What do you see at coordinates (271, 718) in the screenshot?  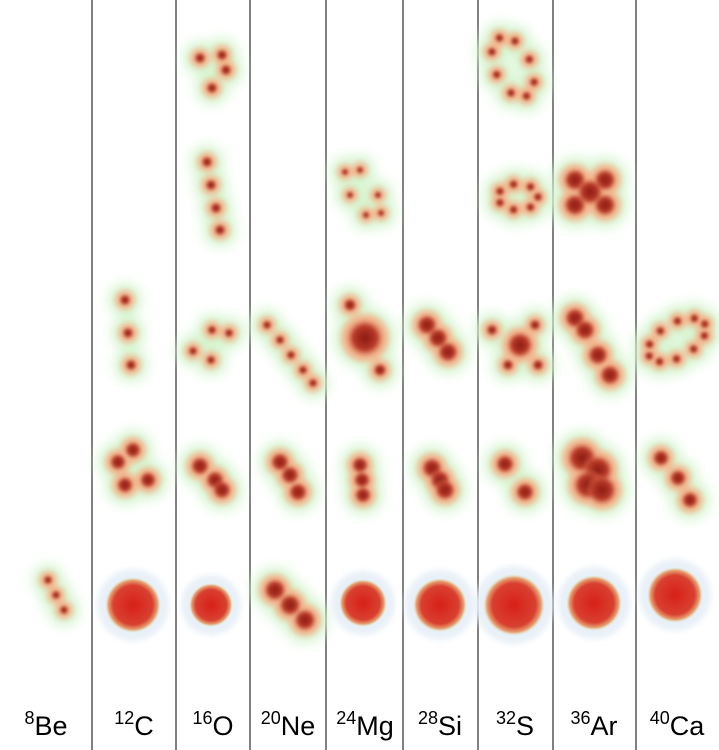 I see `mass-number: 20` at bounding box center [271, 718].